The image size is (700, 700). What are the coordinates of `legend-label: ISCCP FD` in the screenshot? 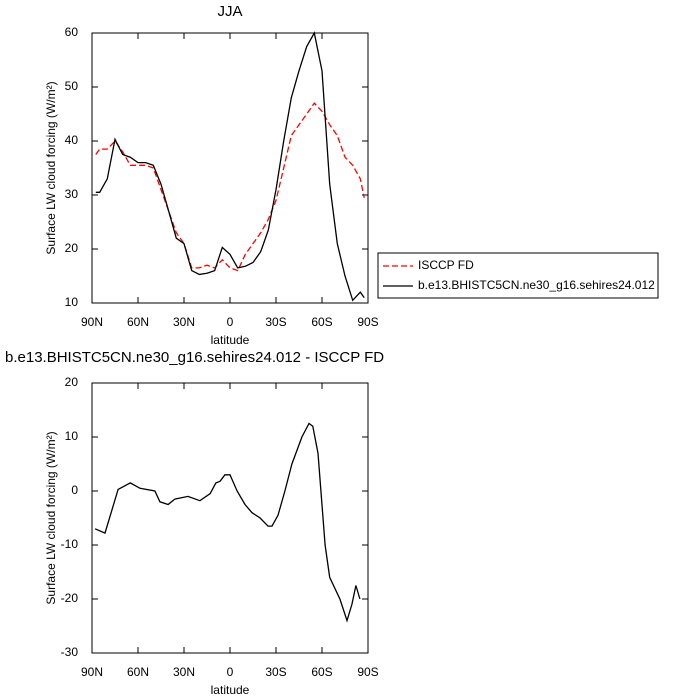 It's located at (446, 265).